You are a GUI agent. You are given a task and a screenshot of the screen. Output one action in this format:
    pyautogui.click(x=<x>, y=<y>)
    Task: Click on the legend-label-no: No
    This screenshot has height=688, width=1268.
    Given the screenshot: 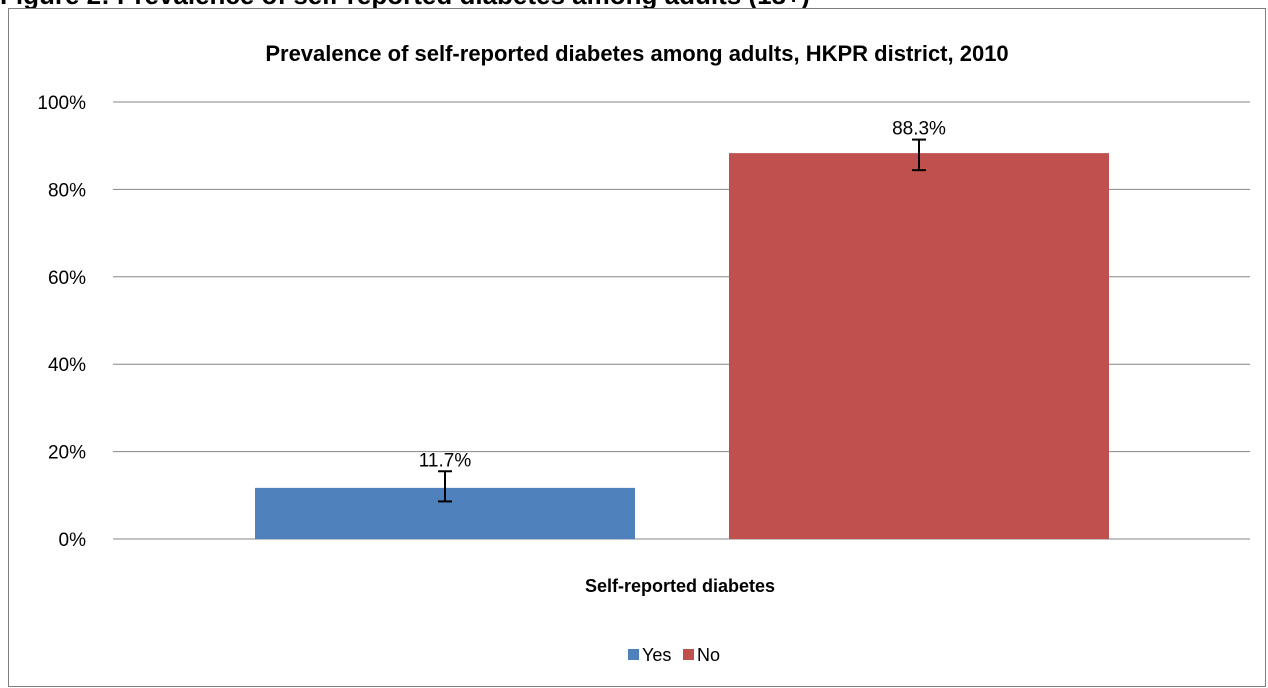 What is the action you would take?
    pyautogui.click(x=708, y=655)
    